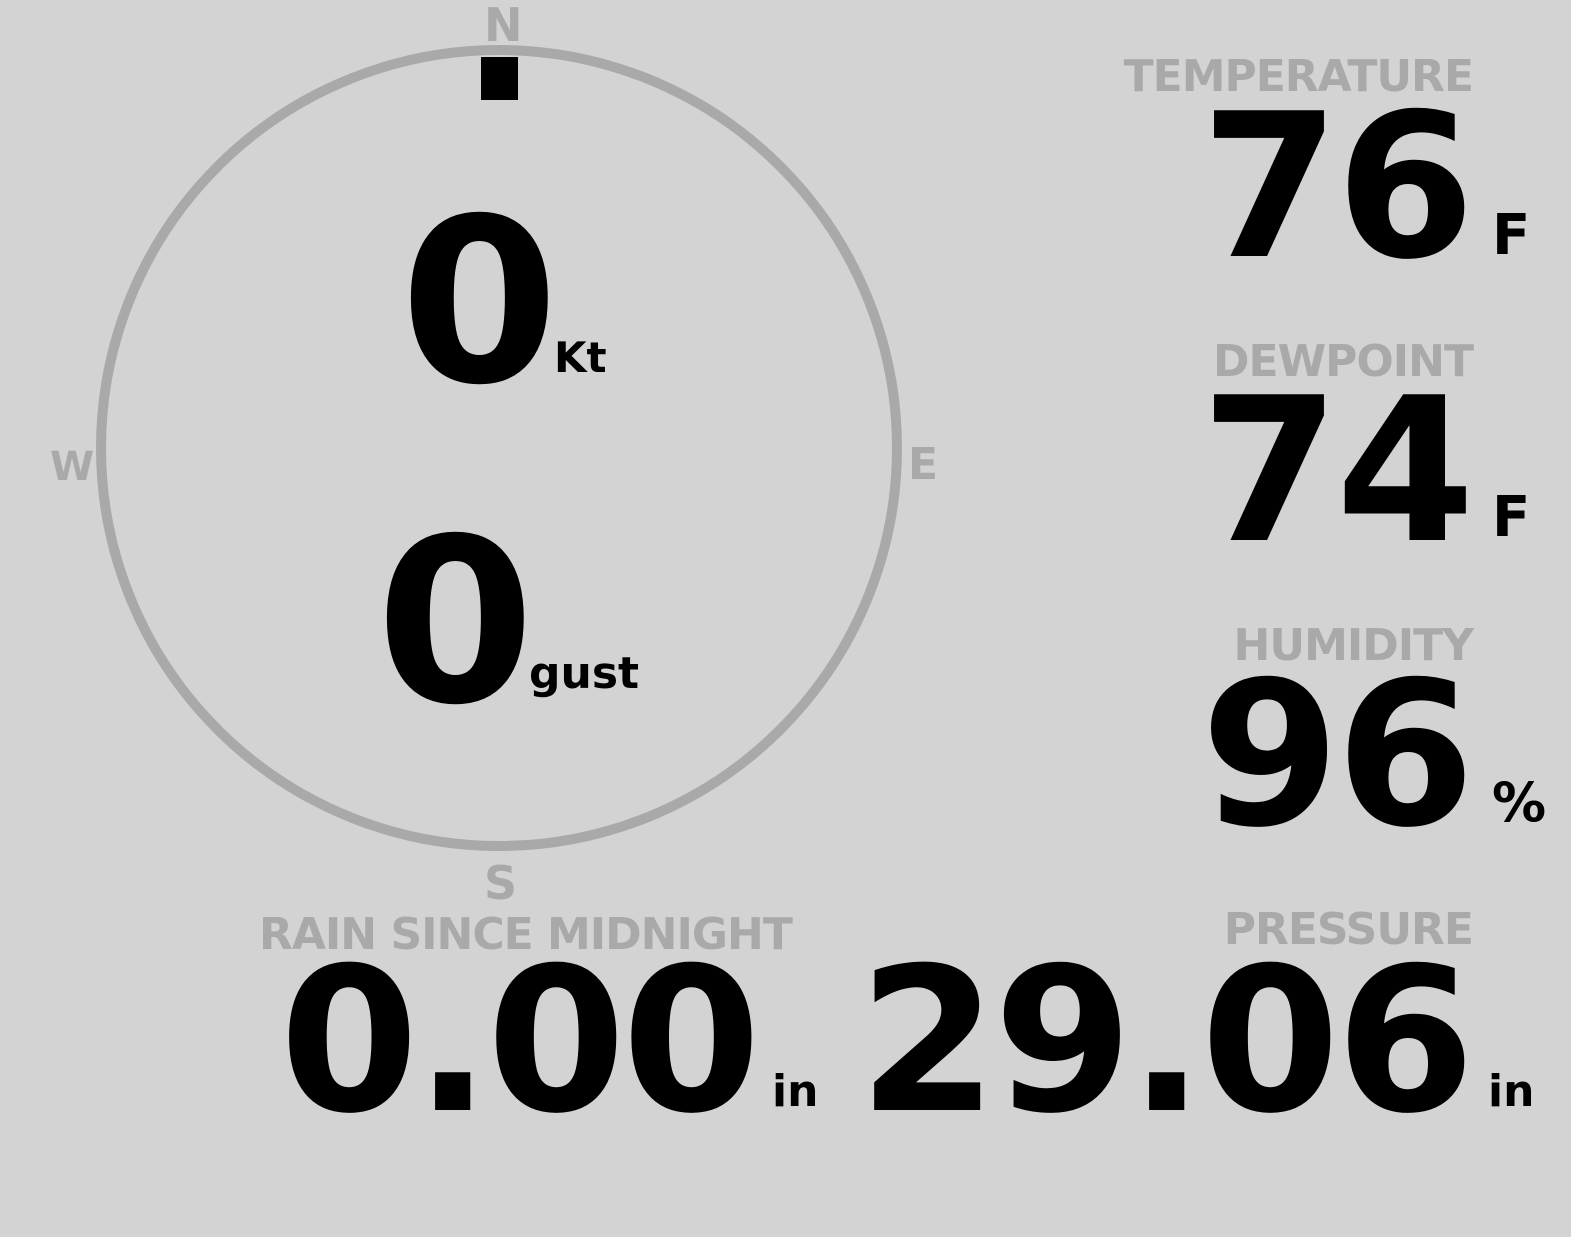 This screenshot has height=1237, width=1571. Describe the element at coordinates (580, 357) in the screenshot. I see `wind-speed-unit: Kt` at that location.